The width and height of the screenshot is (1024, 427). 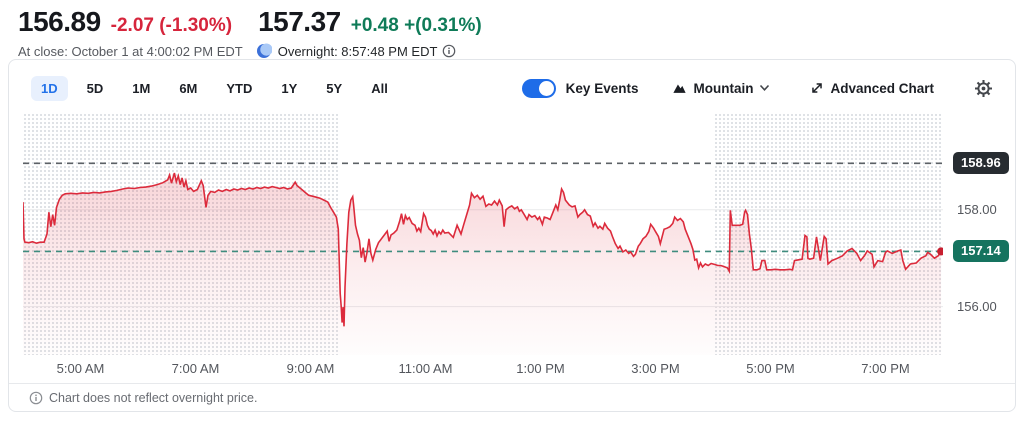 I want to click on advanced-chart-label: Advanced Chart, so click(x=882, y=88).